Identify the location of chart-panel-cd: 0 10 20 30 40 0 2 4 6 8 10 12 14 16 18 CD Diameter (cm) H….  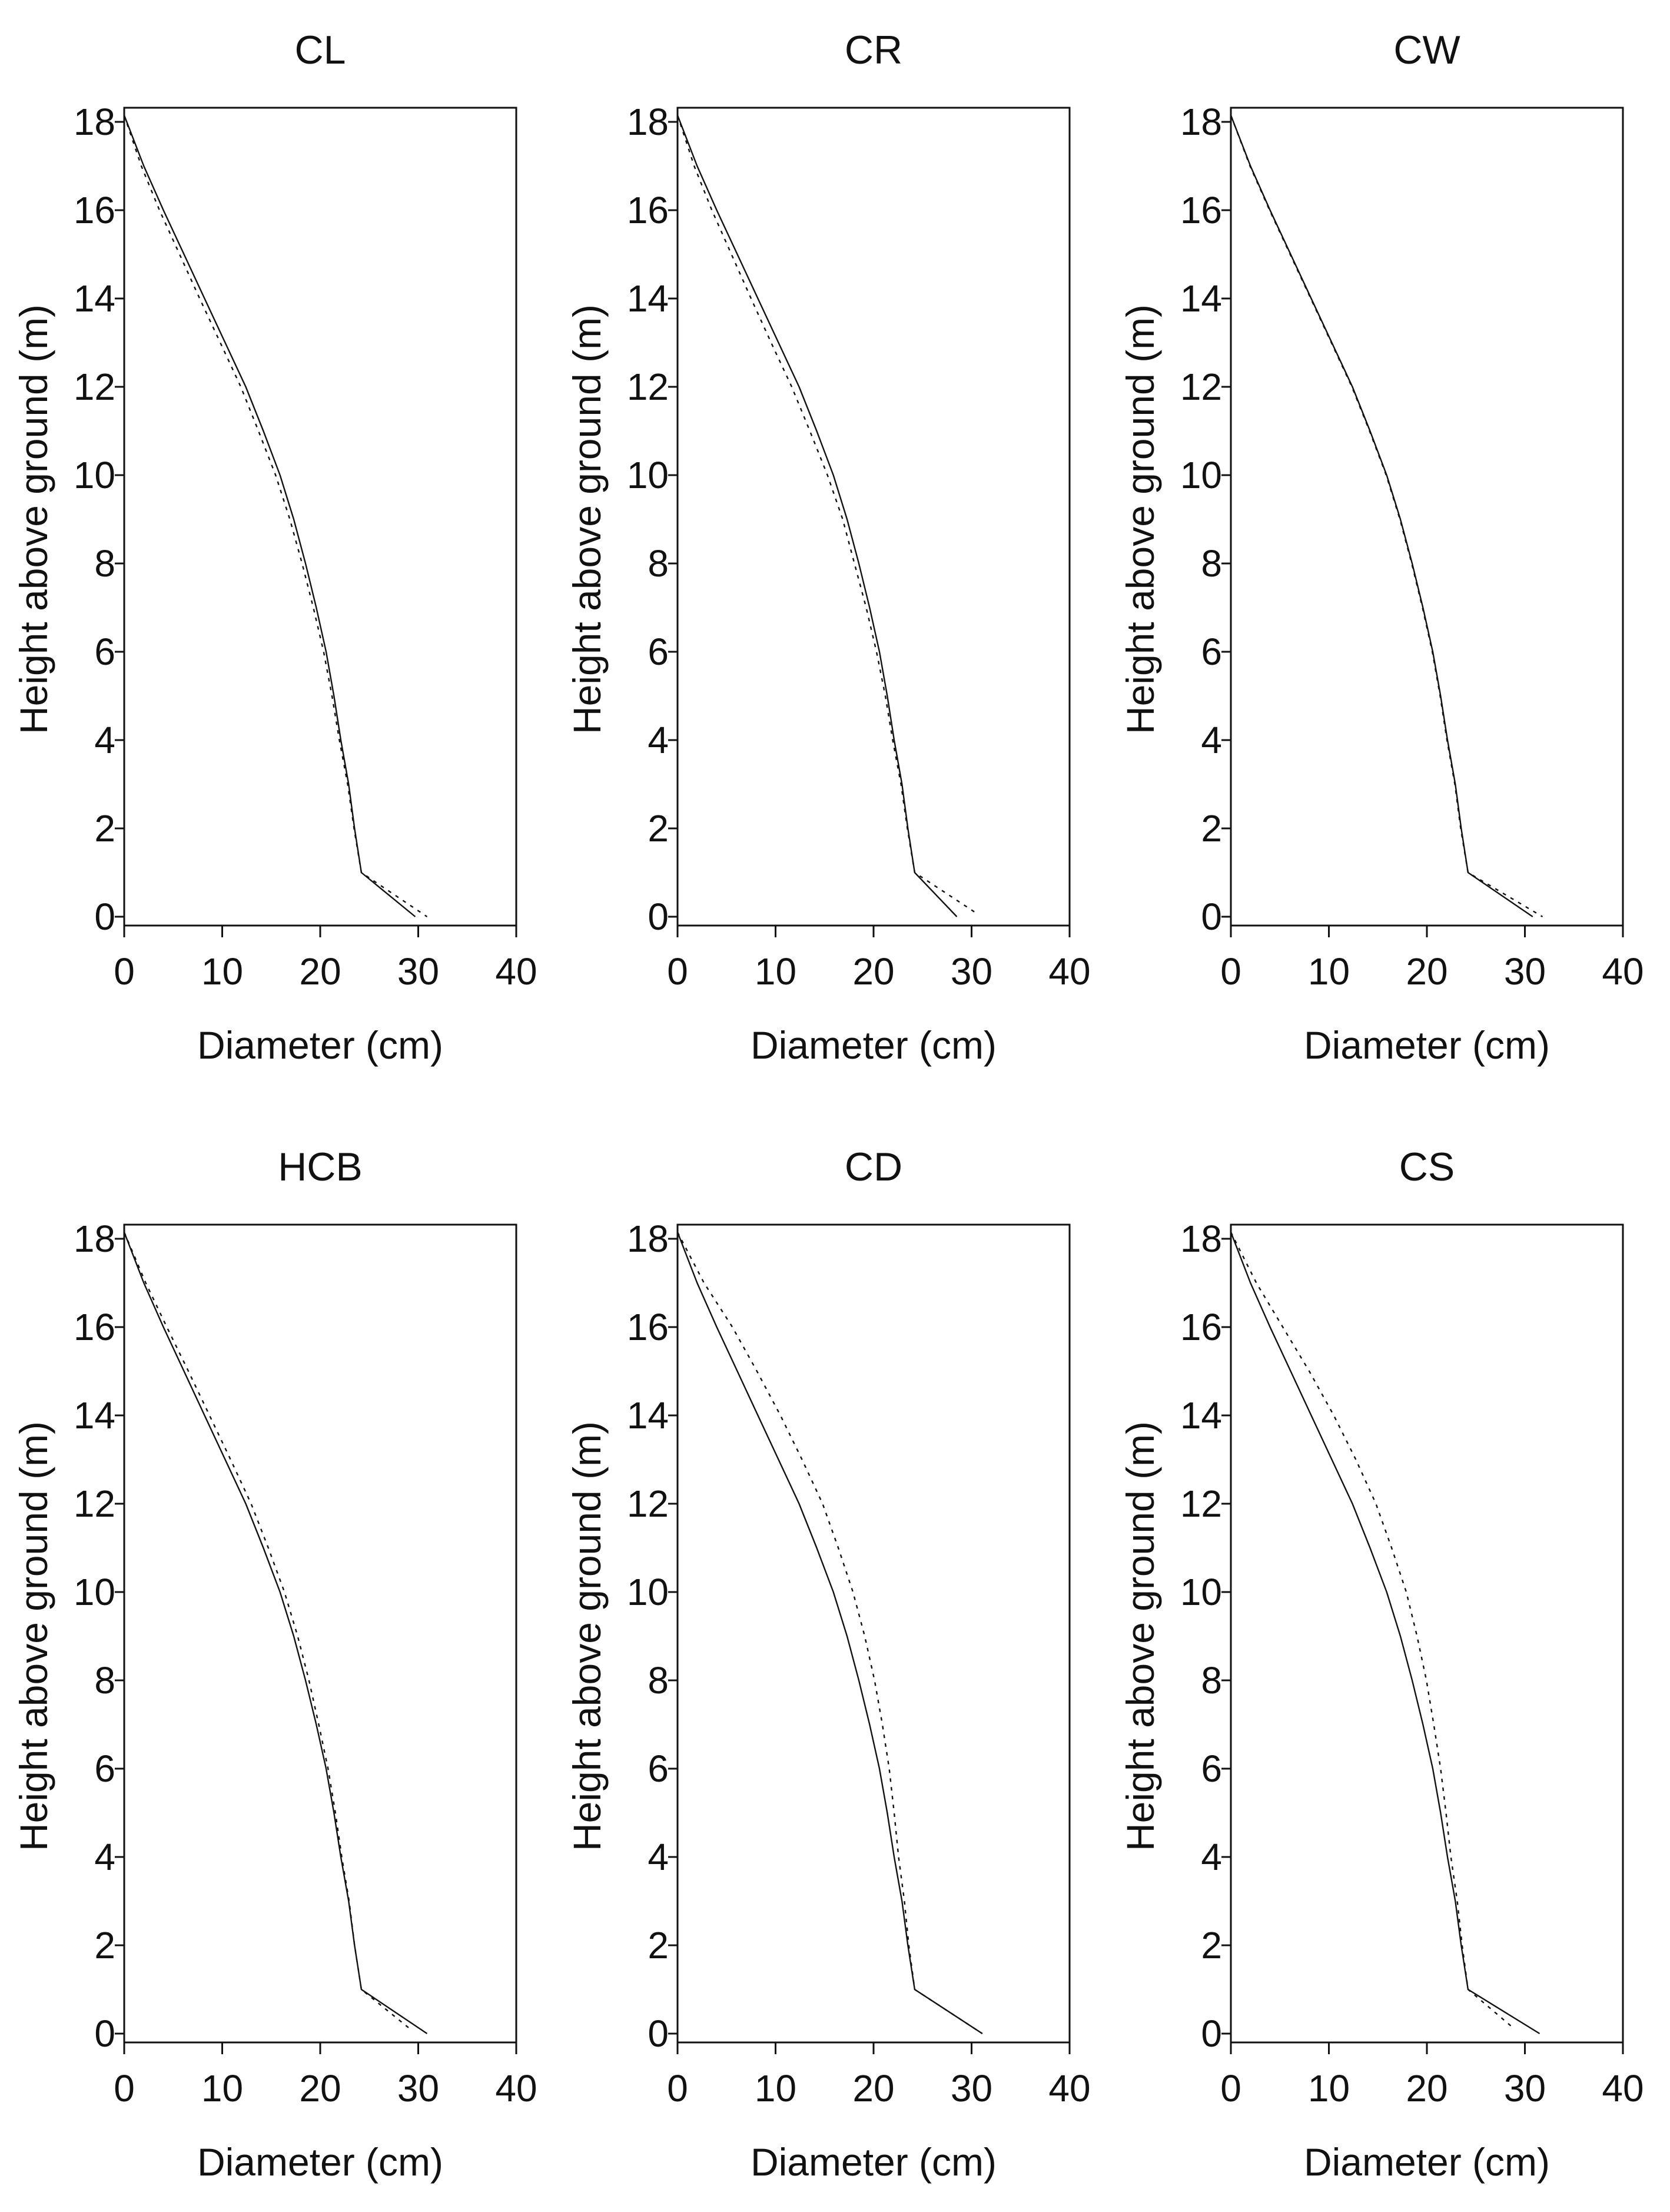
(828, 1664).